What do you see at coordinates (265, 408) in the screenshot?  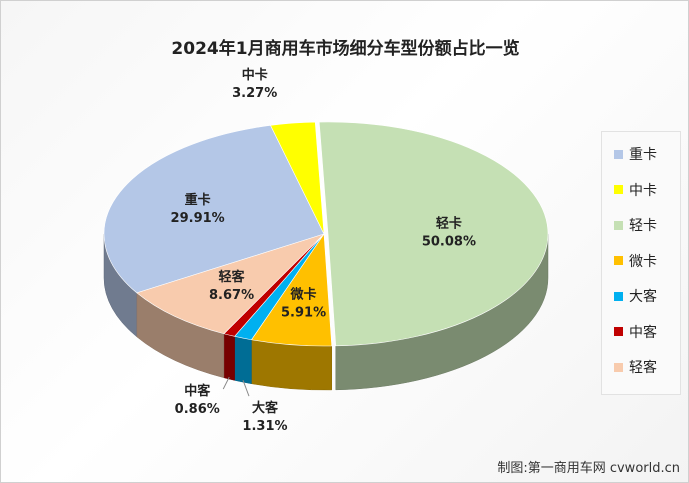 I see `slice-name-label: 大客` at bounding box center [265, 408].